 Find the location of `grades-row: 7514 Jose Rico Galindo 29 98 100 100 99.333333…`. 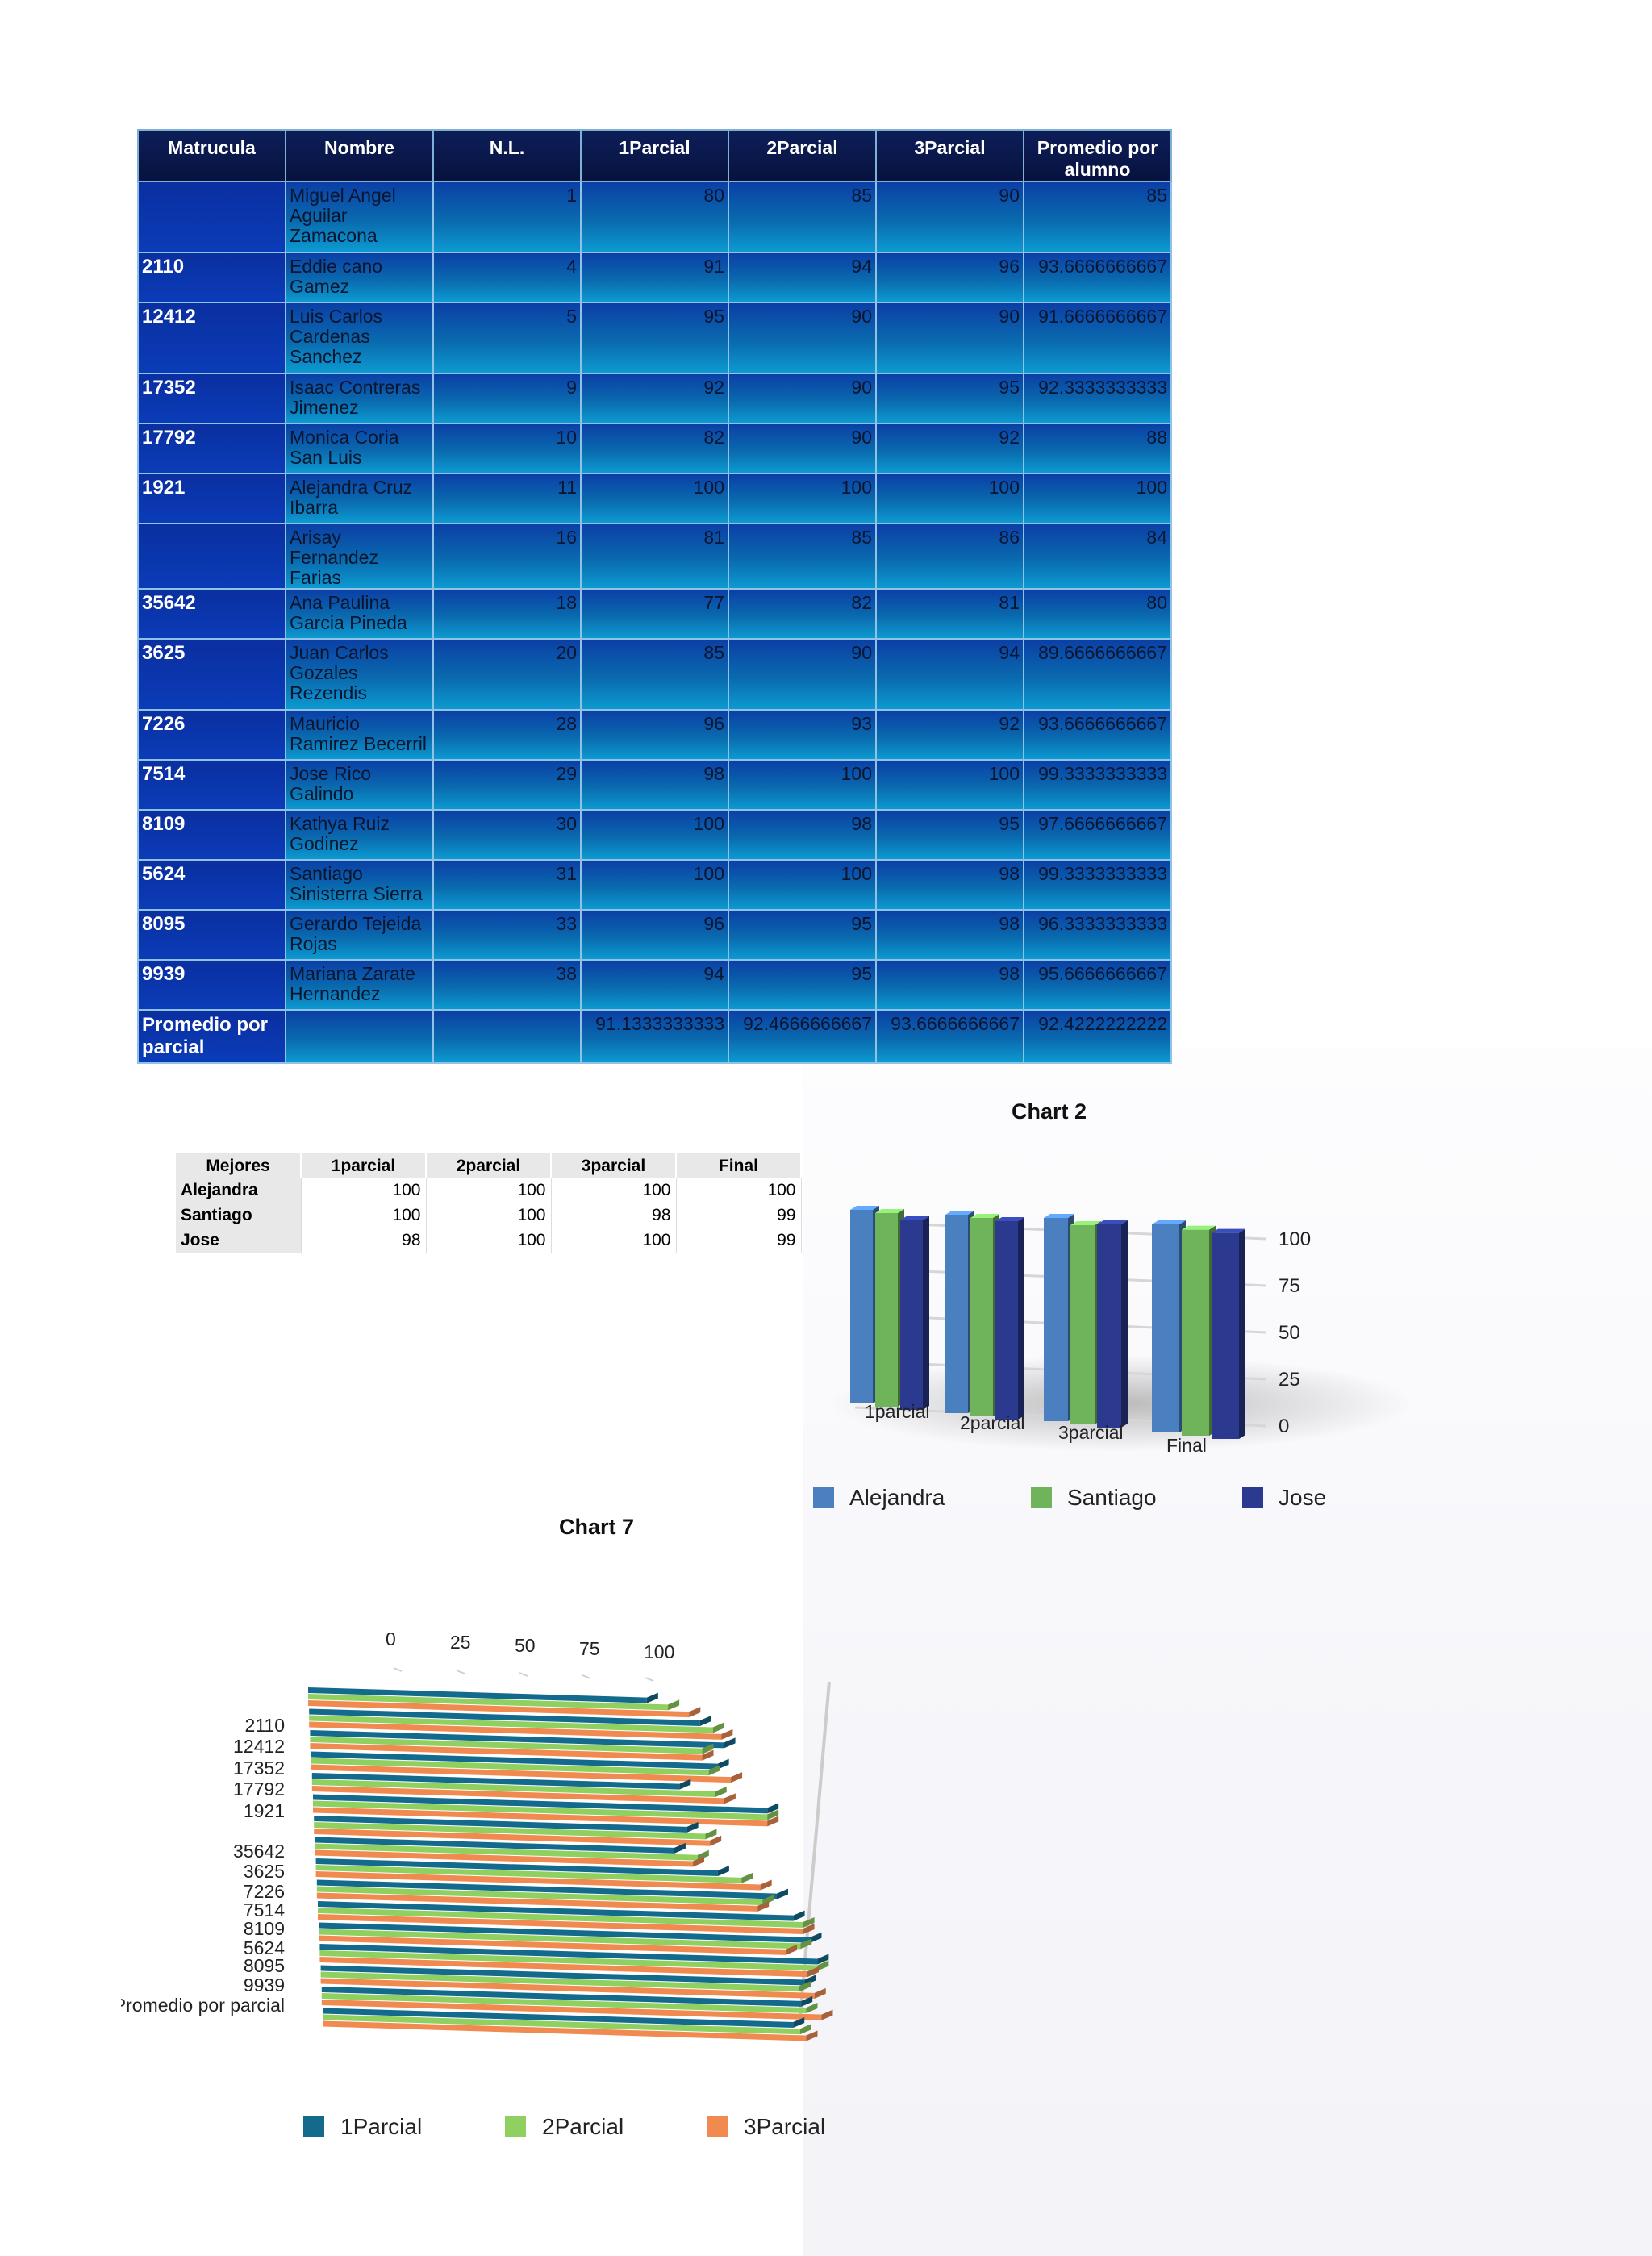

grades-row: 7514 Jose Rico Galindo 29 98 100 100 99.333333… is located at coordinates (654, 785).